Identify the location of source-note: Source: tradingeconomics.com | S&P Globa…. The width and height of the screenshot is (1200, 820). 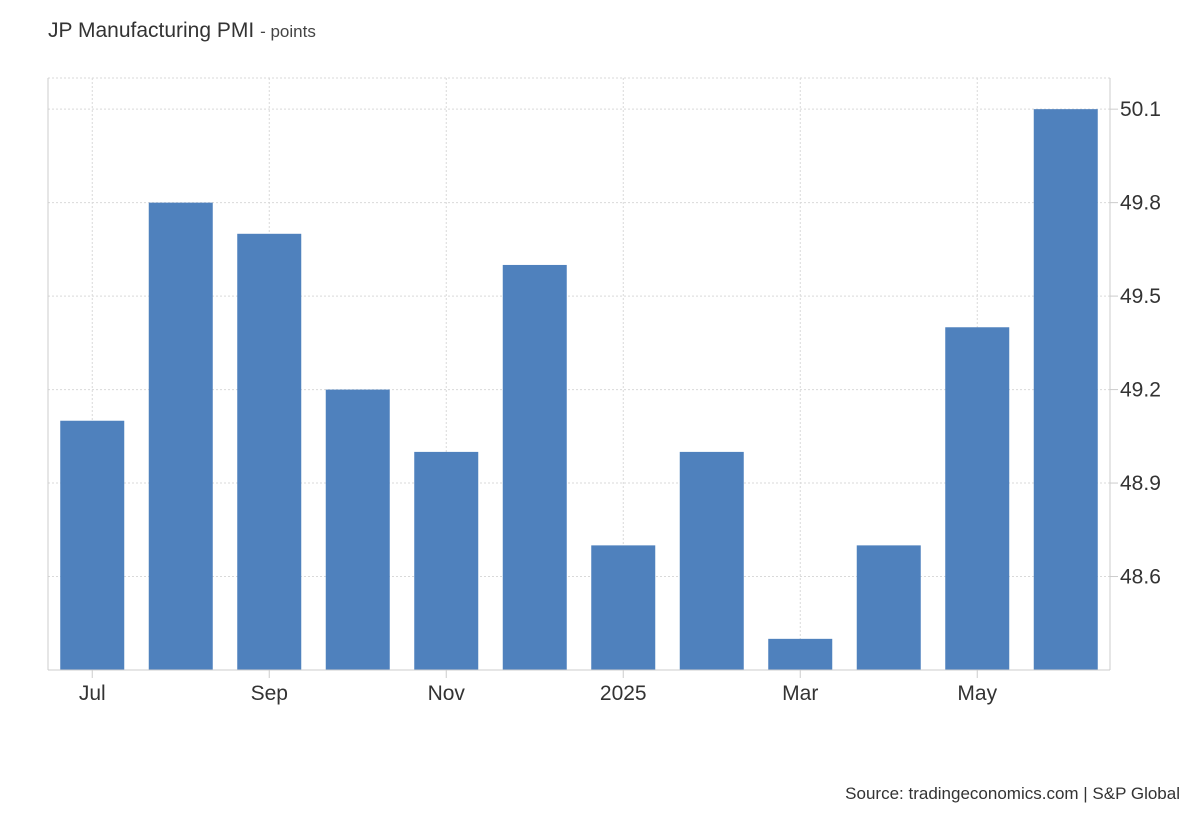
(1012, 793).